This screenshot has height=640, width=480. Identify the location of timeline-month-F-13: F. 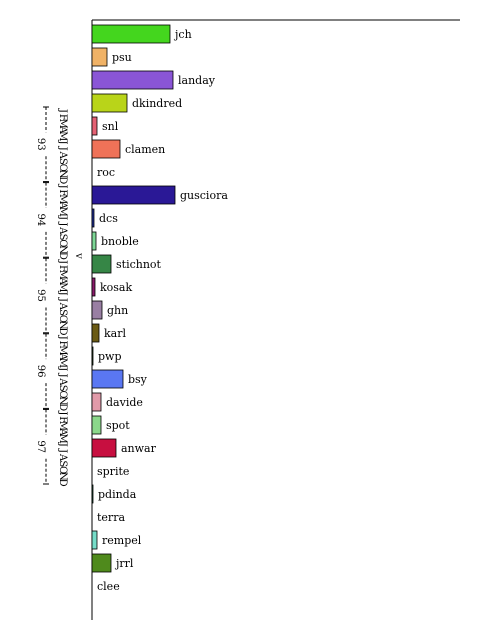
(62, 192).